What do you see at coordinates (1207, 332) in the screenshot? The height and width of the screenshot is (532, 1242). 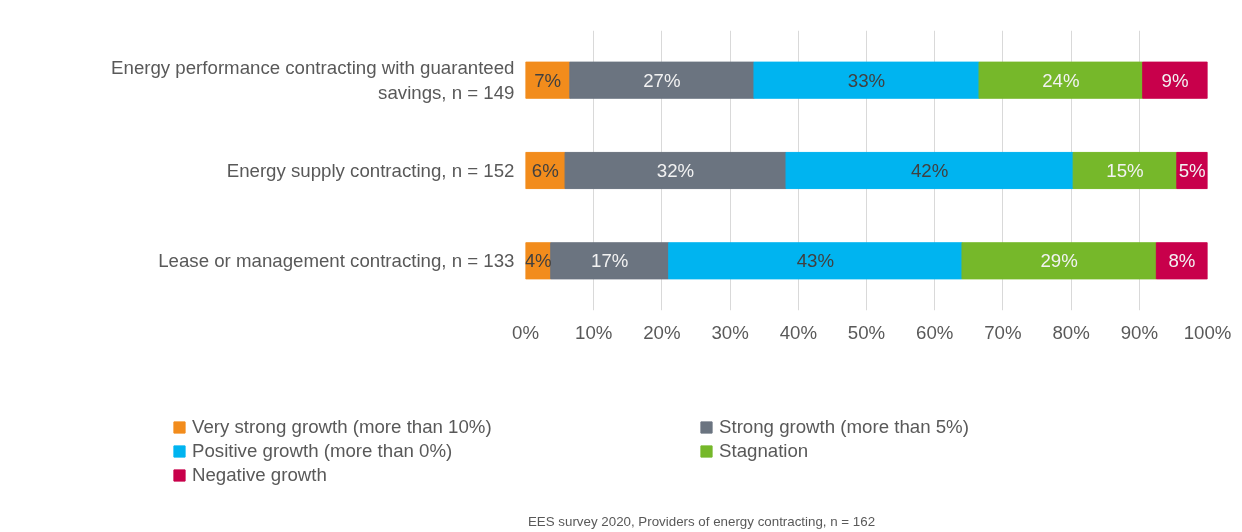 I see `x-tick-label: 100%` at bounding box center [1207, 332].